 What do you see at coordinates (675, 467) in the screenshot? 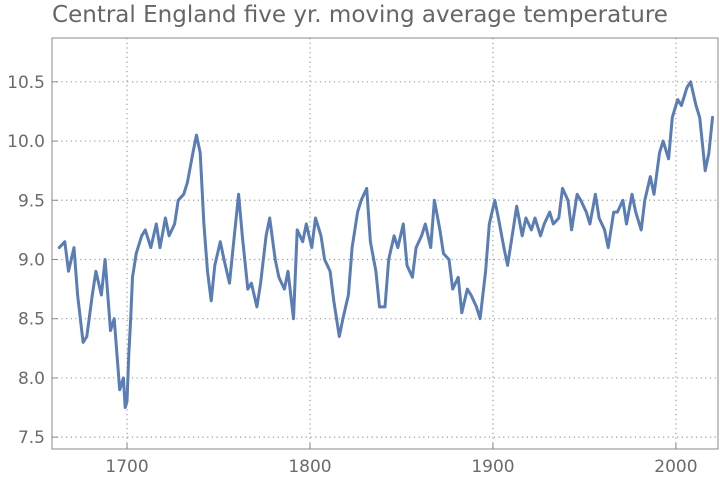
I see `x-tick-label: 2000` at bounding box center [675, 467].